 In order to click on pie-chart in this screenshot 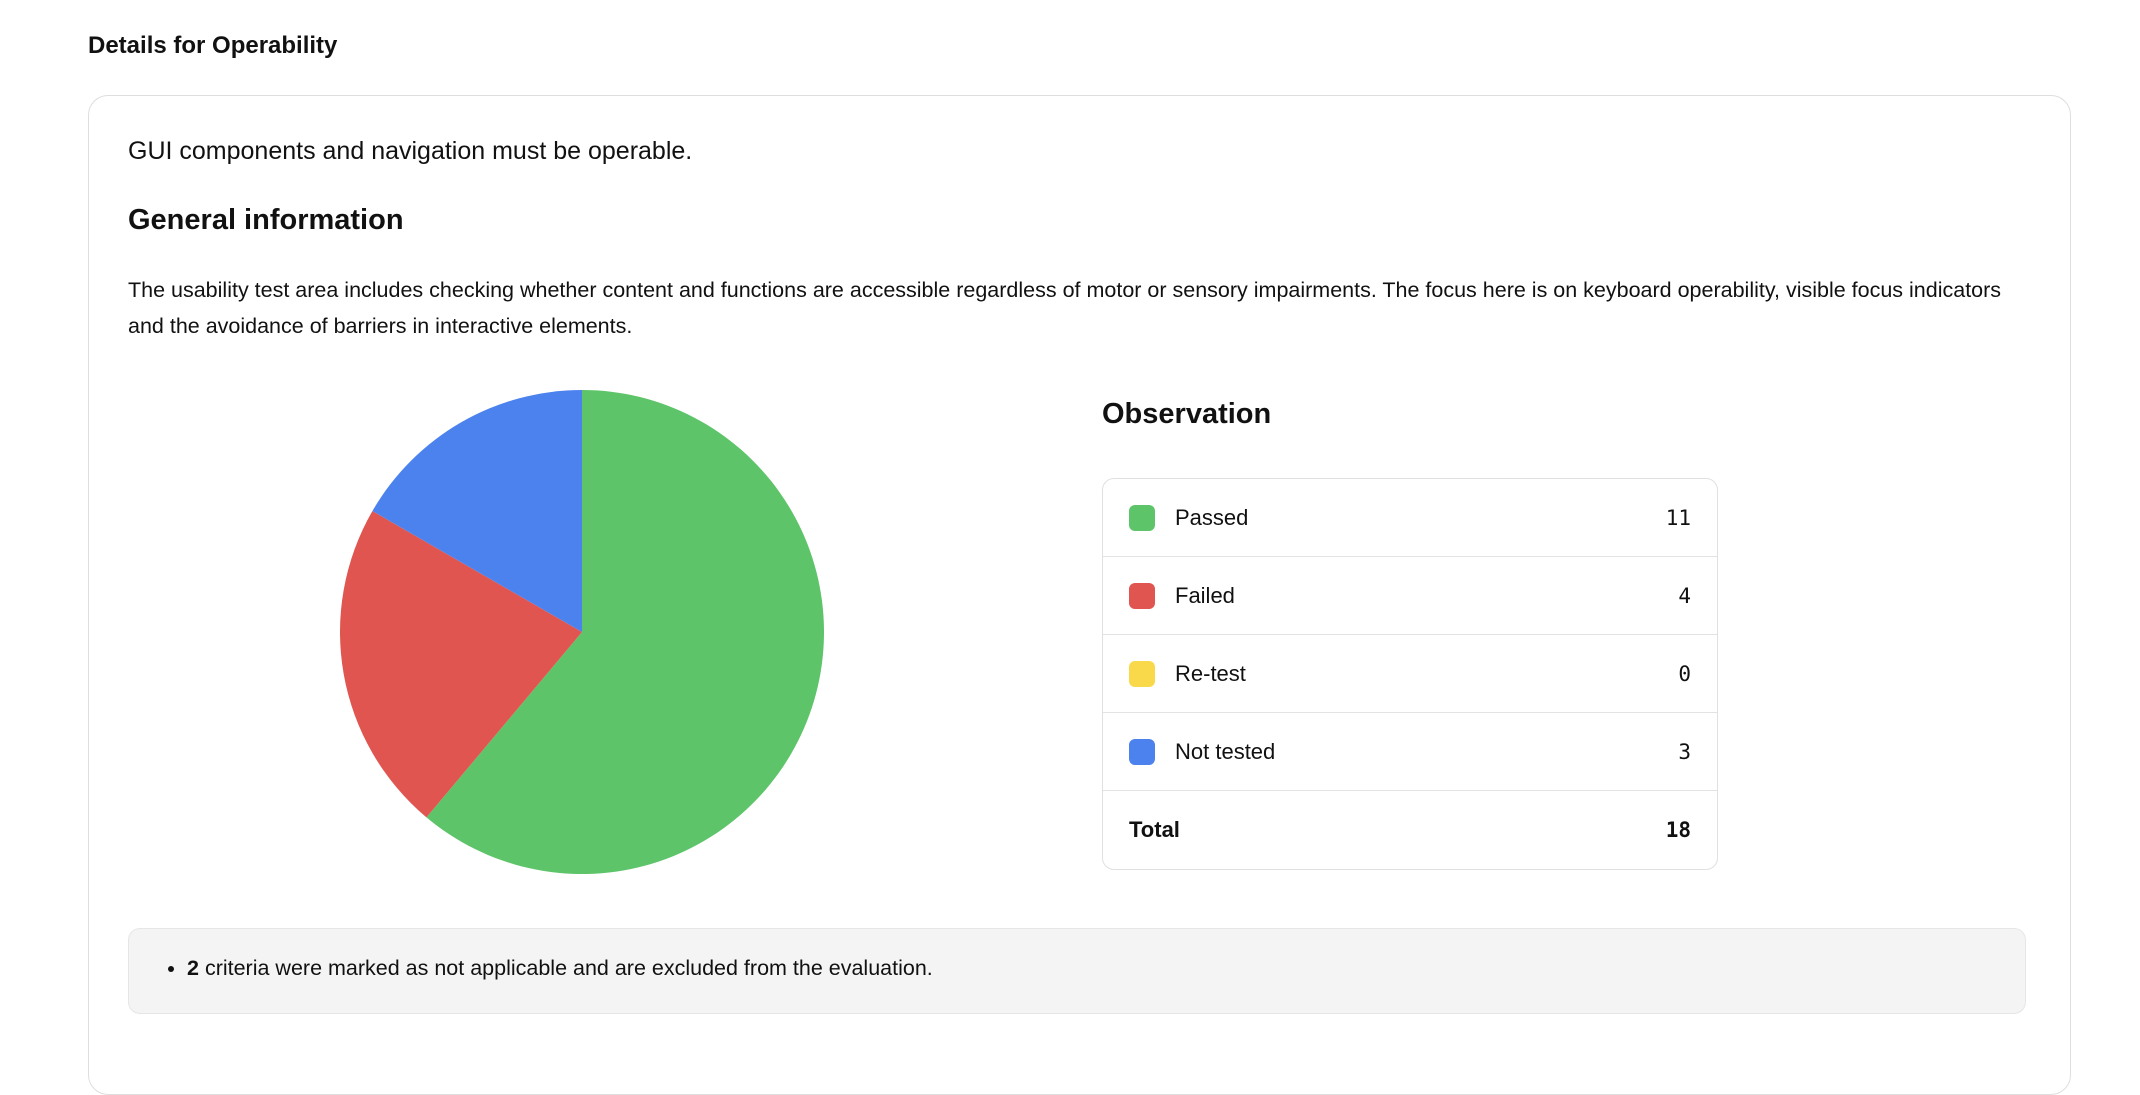, I will do `click(582, 632)`.